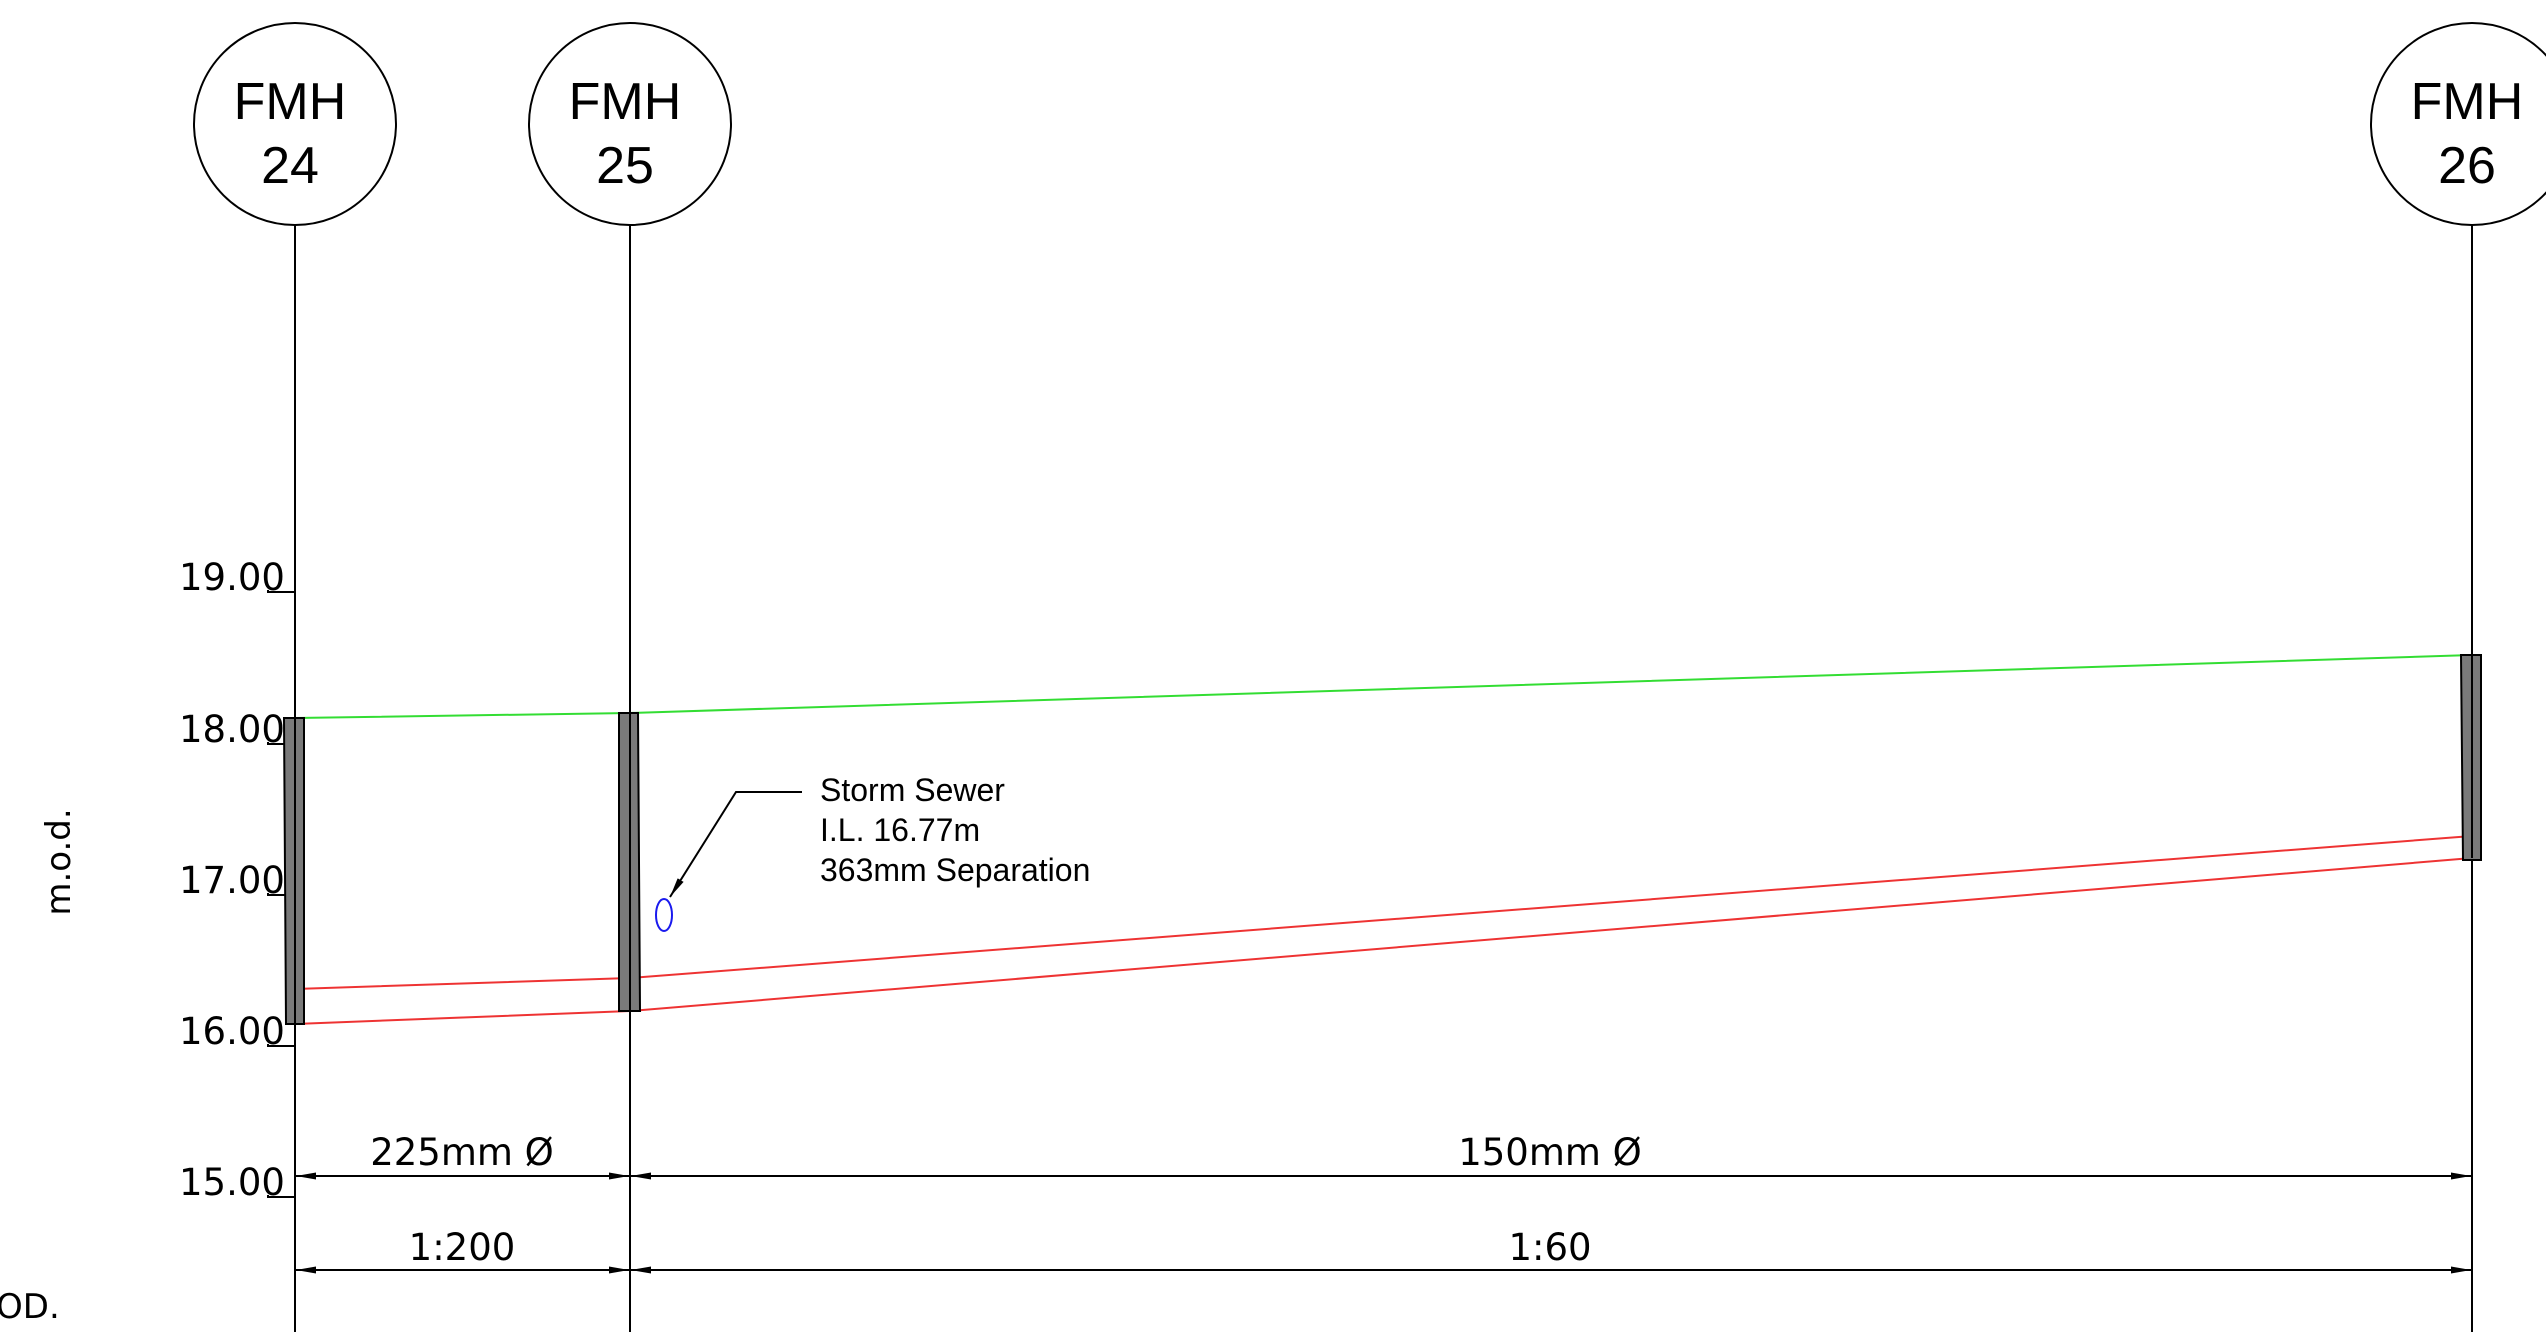 The height and width of the screenshot is (1332, 2546). I want to click on manhole-chamber-fmh26, so click(2470, 757).